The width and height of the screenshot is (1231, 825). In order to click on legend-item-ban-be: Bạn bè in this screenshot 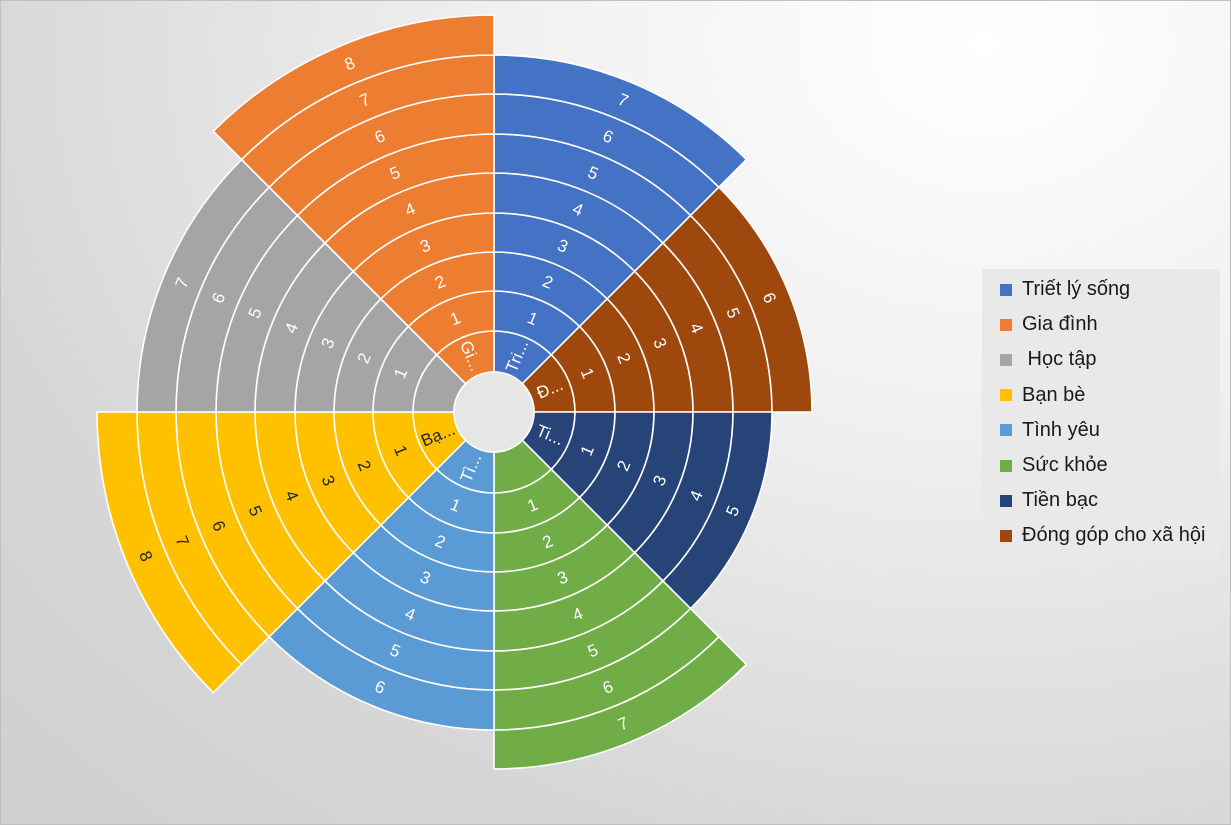, I will do `click(1033, 395)`.